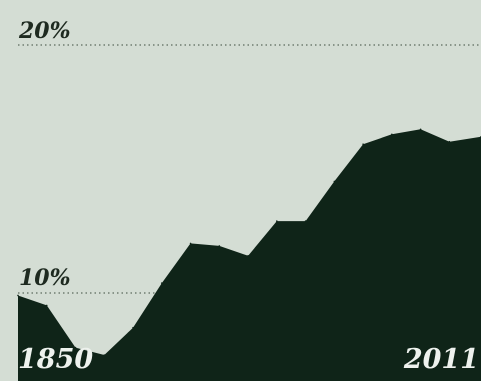 Image resolution: width=481 pixels, height=381 pixels. Describe the element at coordinates (55, 359) in the screenshot. I see `x-label-start-year: 1850` at that location.